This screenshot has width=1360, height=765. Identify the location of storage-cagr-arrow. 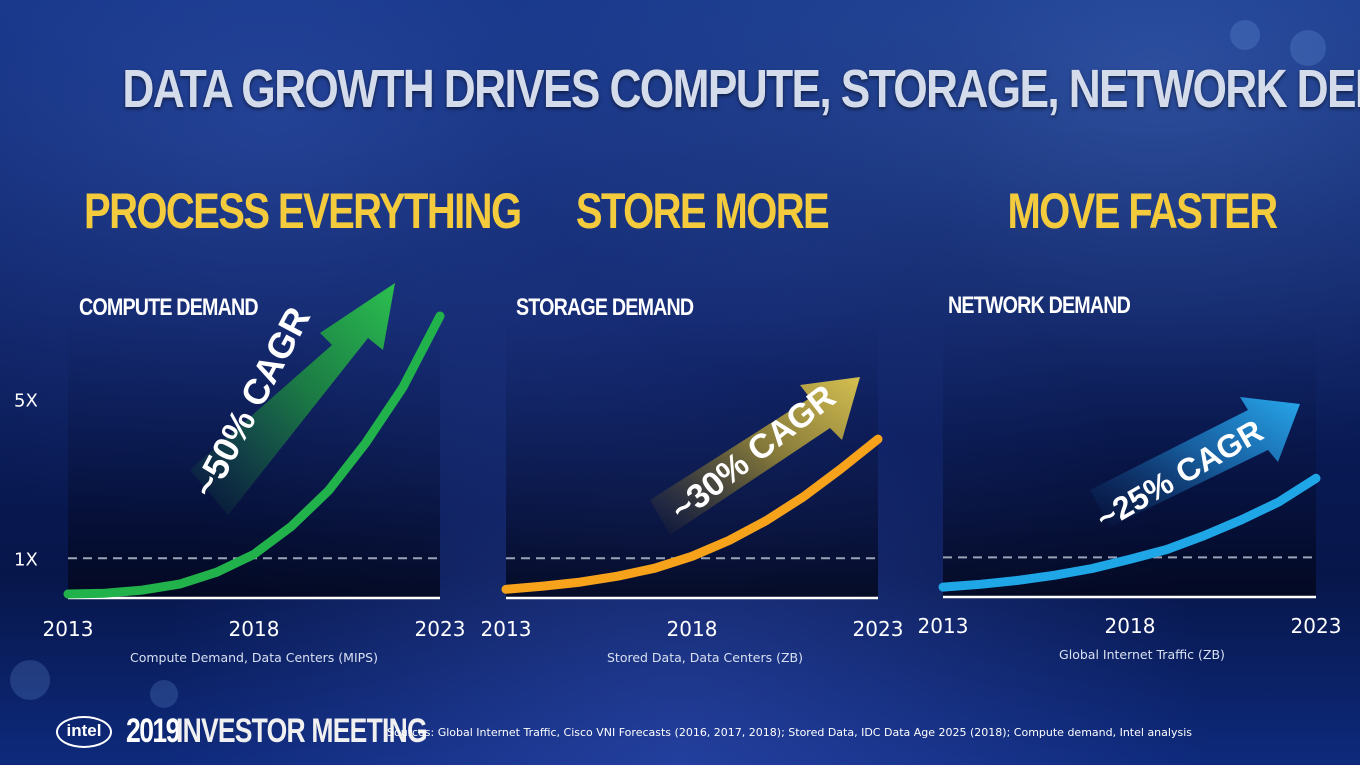
(755, 456).